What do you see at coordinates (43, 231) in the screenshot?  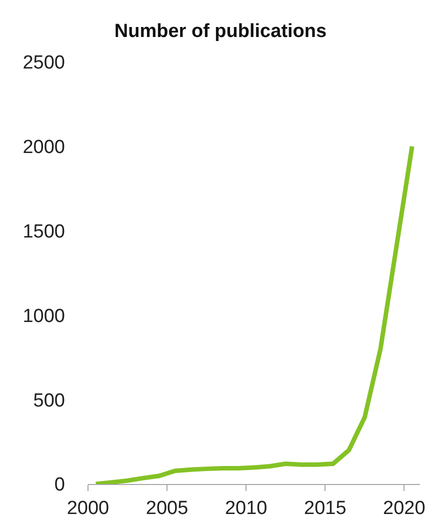 I see `y-tick-label: 1500` at bounding box center [43, 231].